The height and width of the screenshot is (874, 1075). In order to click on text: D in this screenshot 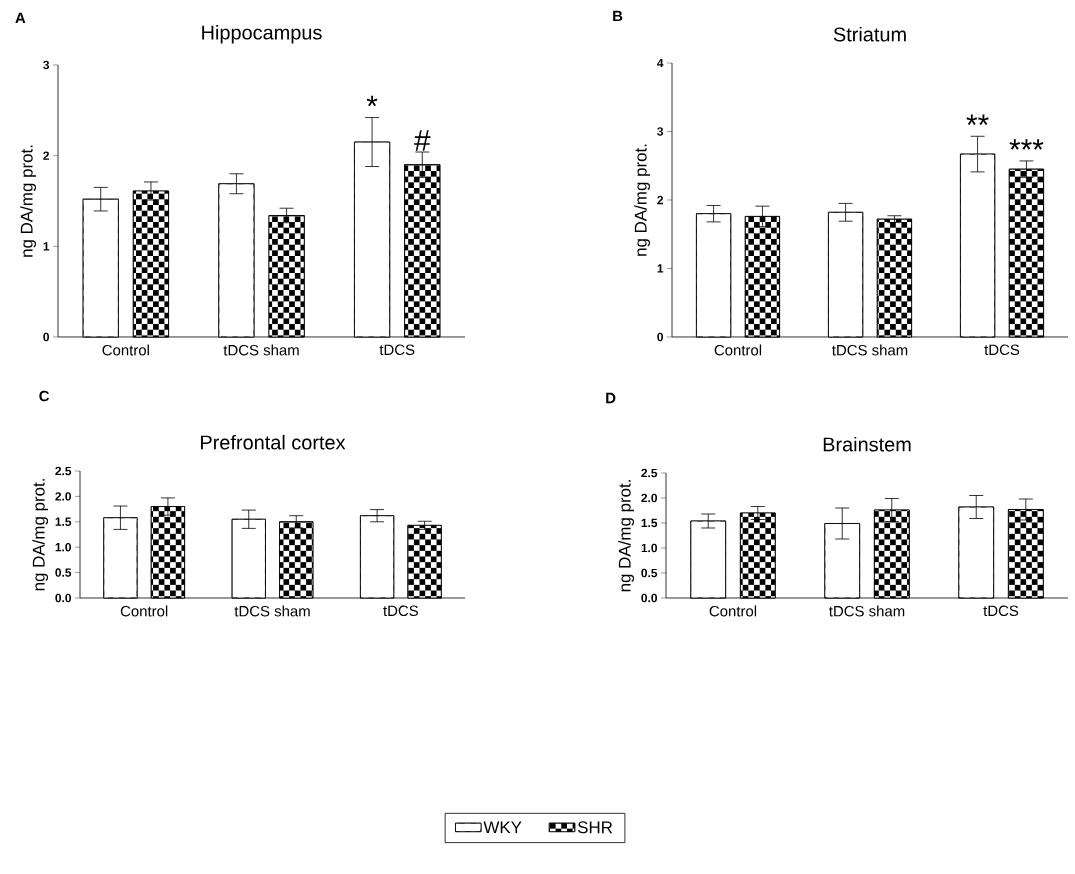, I will do `click(611, 398)`.